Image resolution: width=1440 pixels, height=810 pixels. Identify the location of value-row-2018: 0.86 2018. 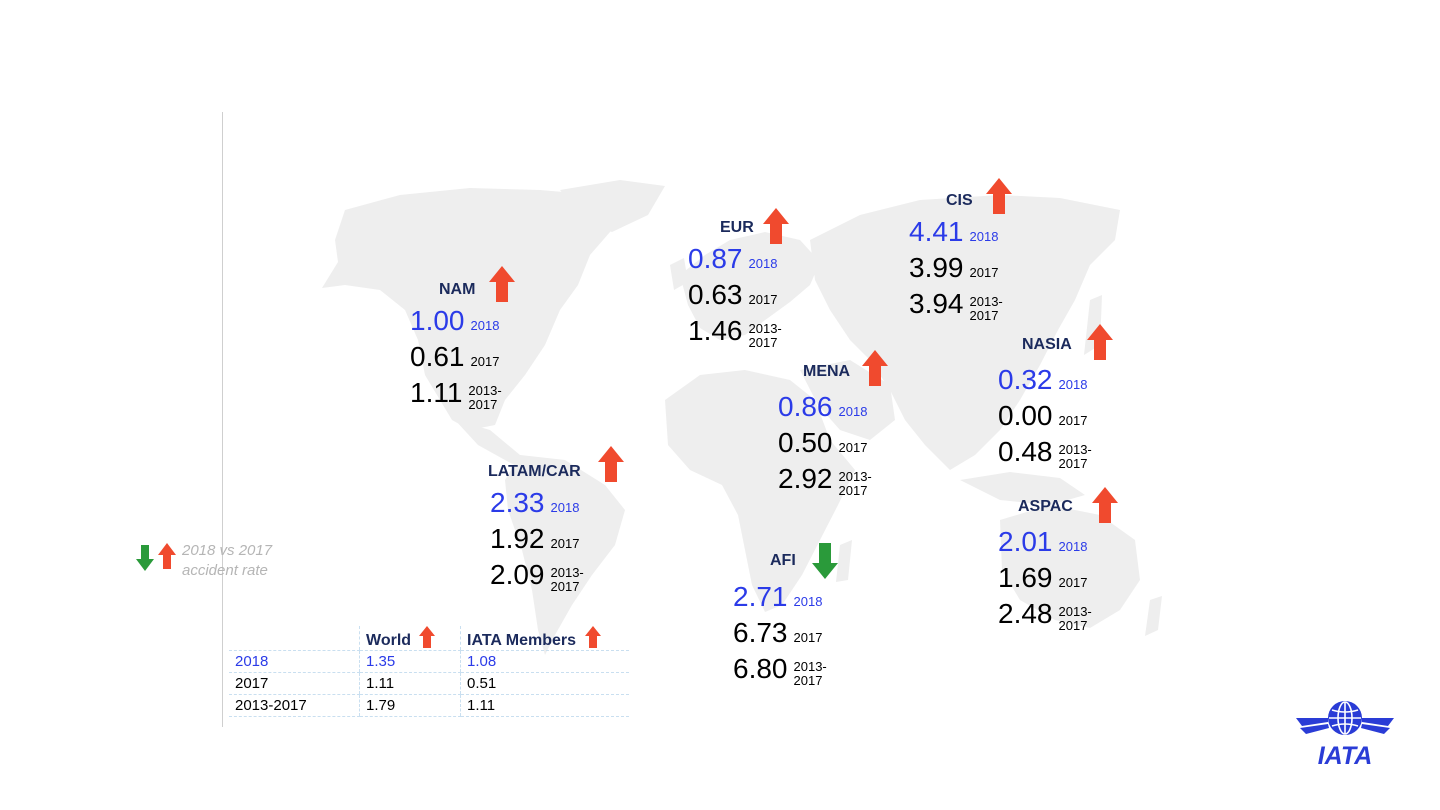
(825, 407).